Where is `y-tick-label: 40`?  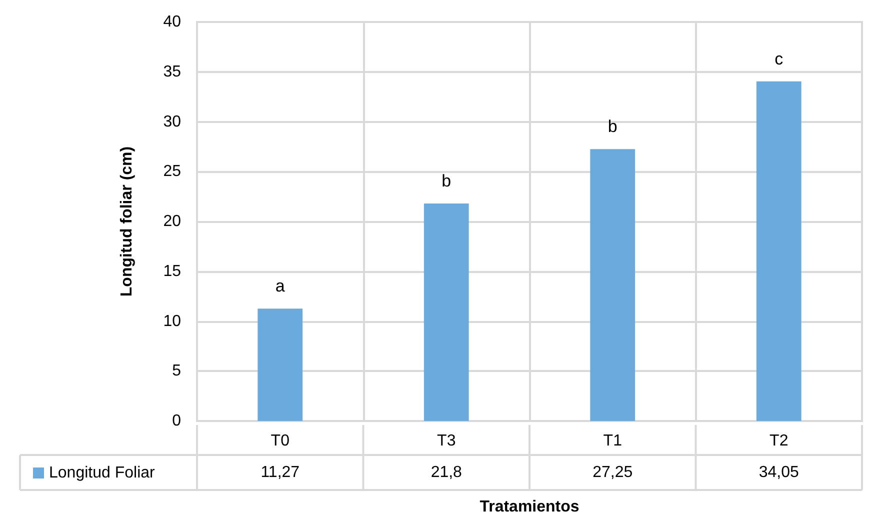
y-tick-label: 40 is located at coordinates (172, 22).